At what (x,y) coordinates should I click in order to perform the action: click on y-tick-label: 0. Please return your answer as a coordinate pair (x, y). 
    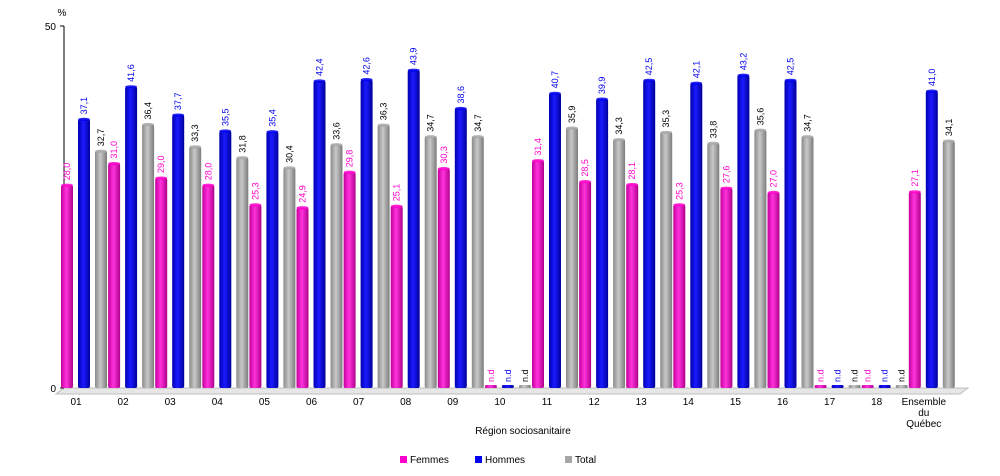
    Looking at the image, I should click on (53, 389).